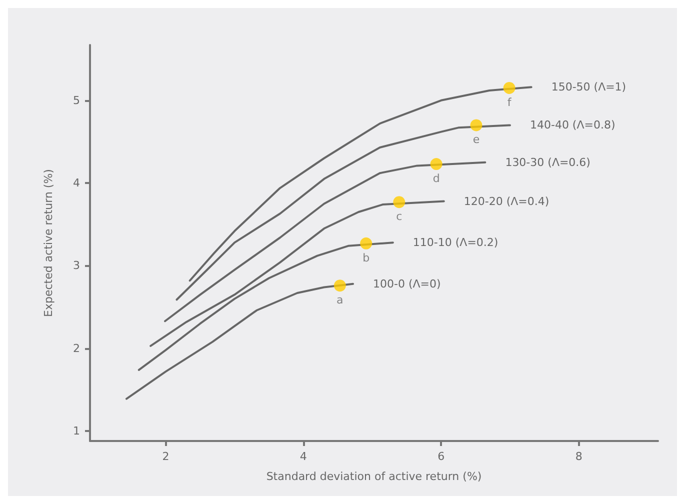  I want to click on data-label: a, so click(340, 300).